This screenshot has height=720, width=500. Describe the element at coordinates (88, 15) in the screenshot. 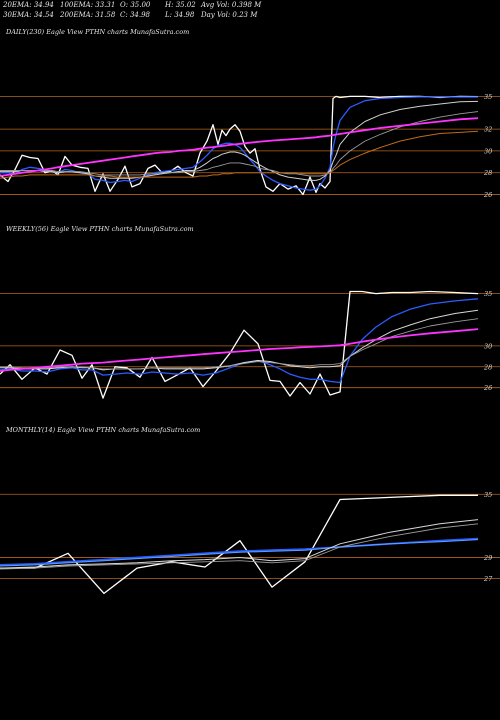

I see `ema200-readout: 200EMA: 31.58` at that location.